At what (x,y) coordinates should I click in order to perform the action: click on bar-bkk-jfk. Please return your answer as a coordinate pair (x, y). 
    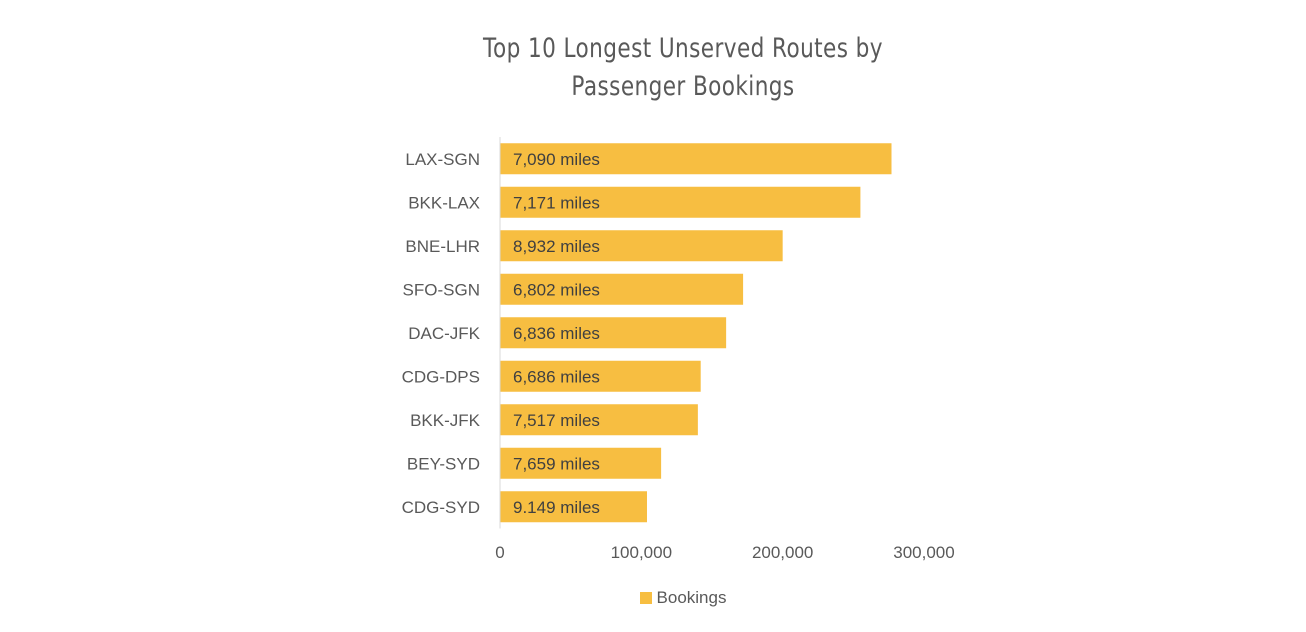
    Looking at the image, I should click on (599, 420).